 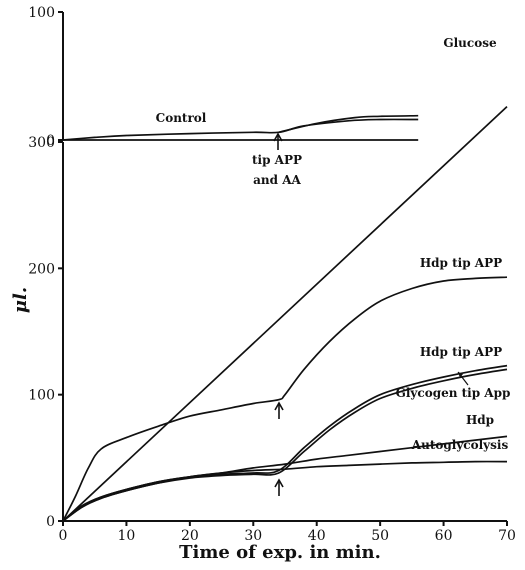 I want to click on top-arrow-icon-head, so click(x=278, y=137).